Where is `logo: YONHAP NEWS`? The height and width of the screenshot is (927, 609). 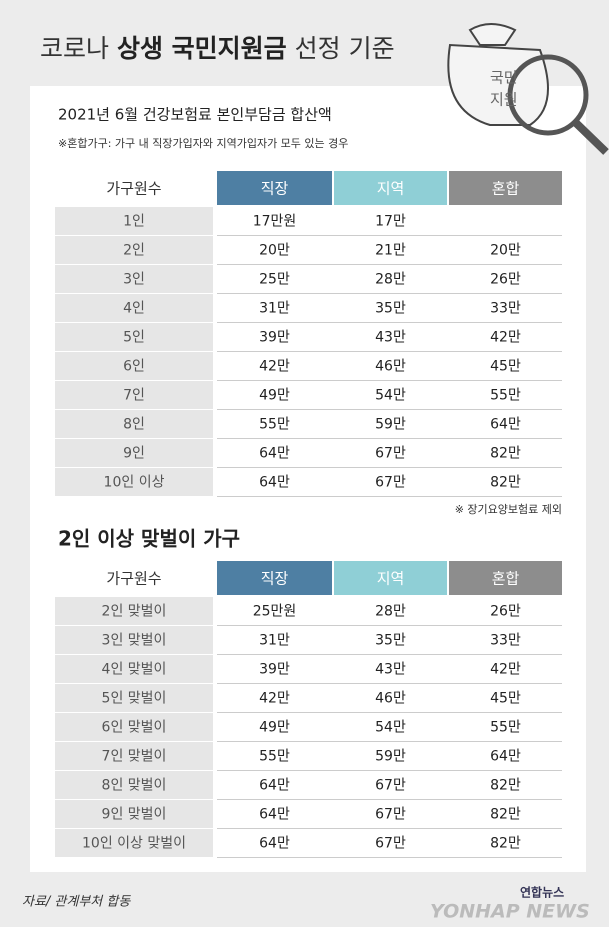 logo: YONHAP NEWS is located at coordinates (510, 912).